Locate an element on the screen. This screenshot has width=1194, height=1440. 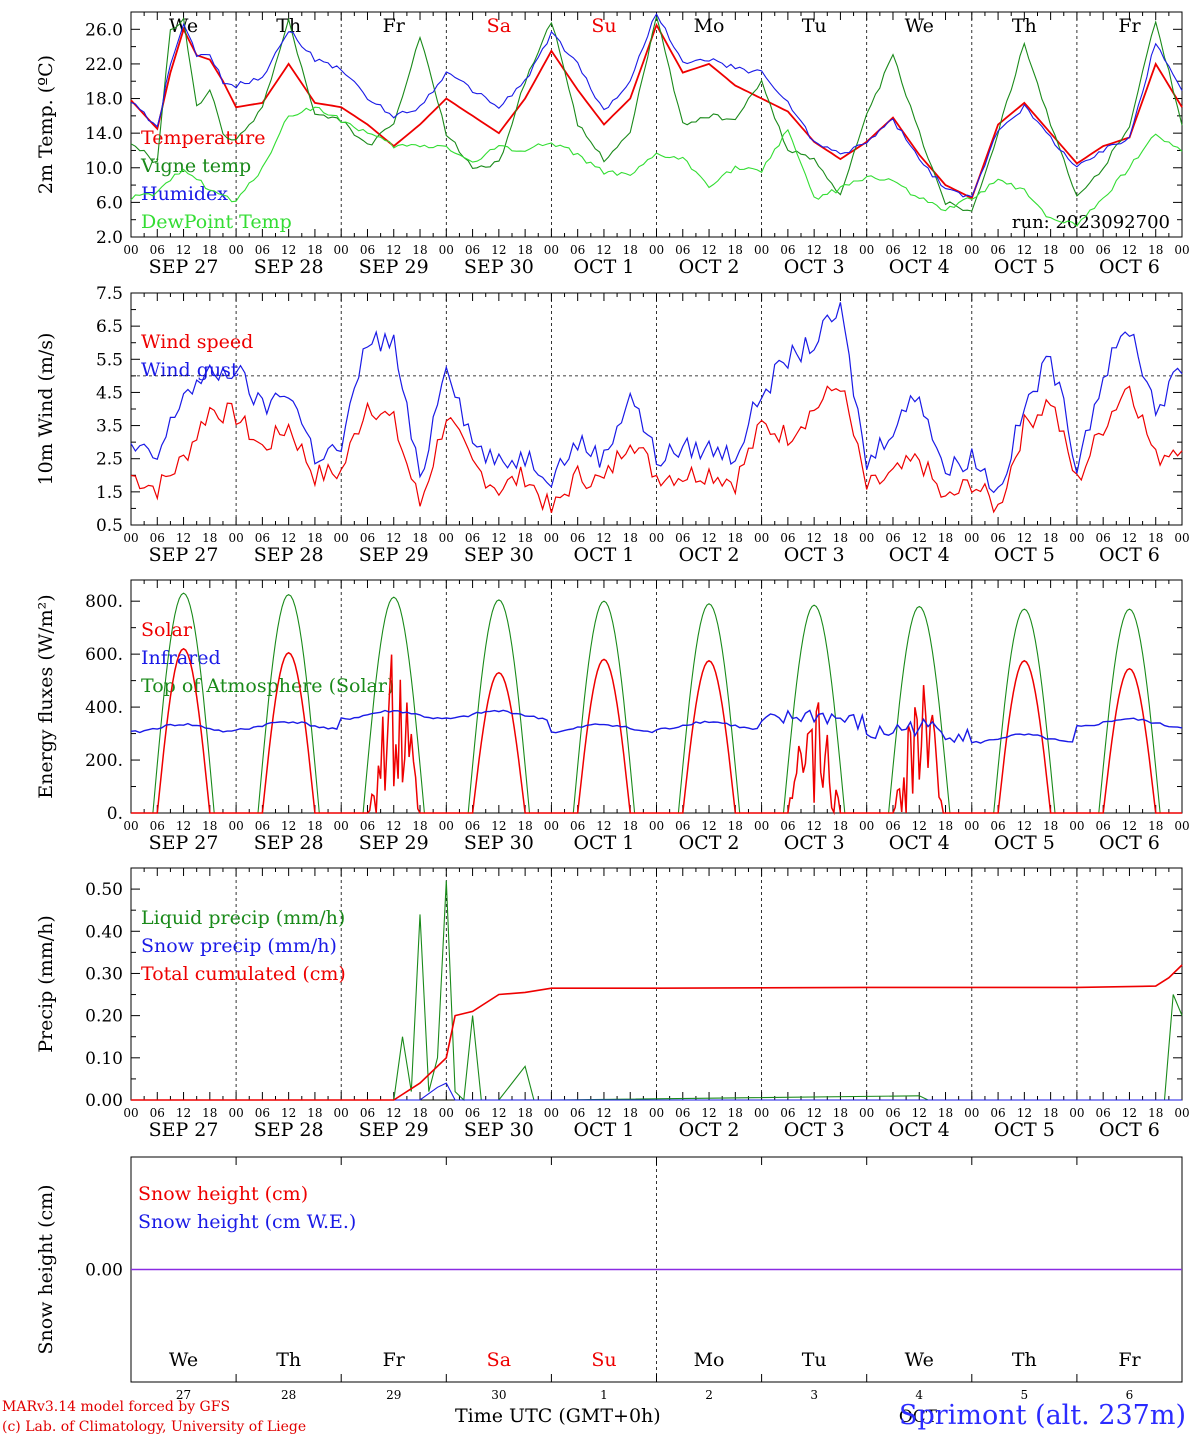
y-axis-label: Energy fluxes (W/m²) is located at coordinates (46, 696).